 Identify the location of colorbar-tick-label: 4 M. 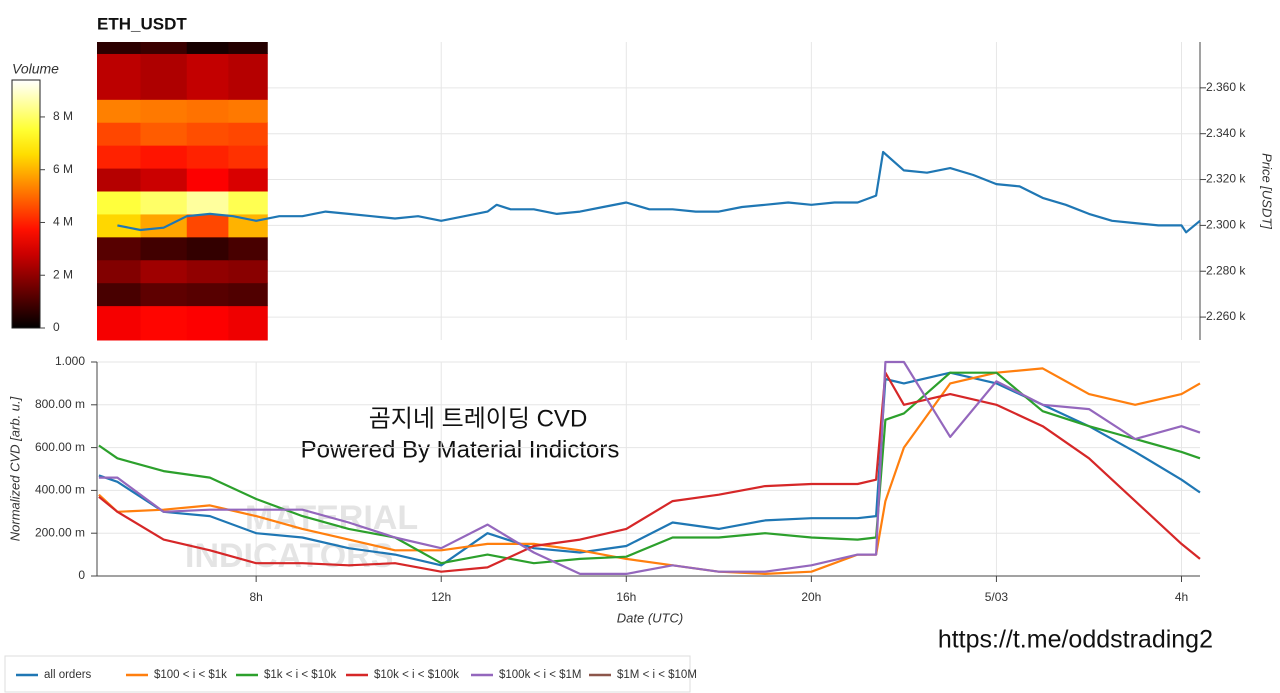
(63, 222).